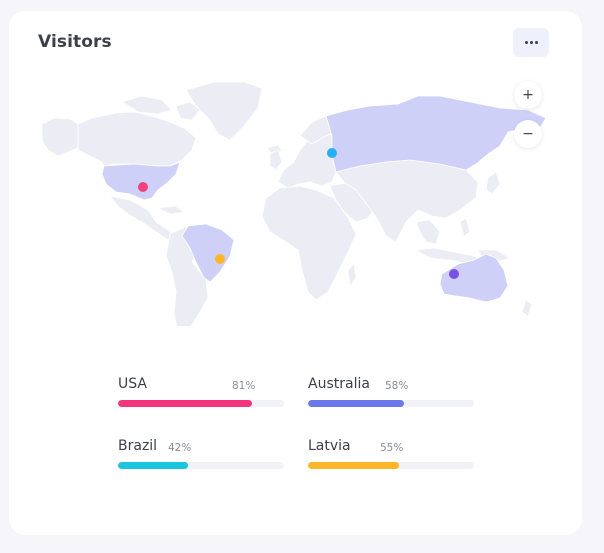 The image size is (604, 553). Describe the element at coordinates (392, 458) in the screenshot. I see `stat-latvia: Latvia 55%` at that location.